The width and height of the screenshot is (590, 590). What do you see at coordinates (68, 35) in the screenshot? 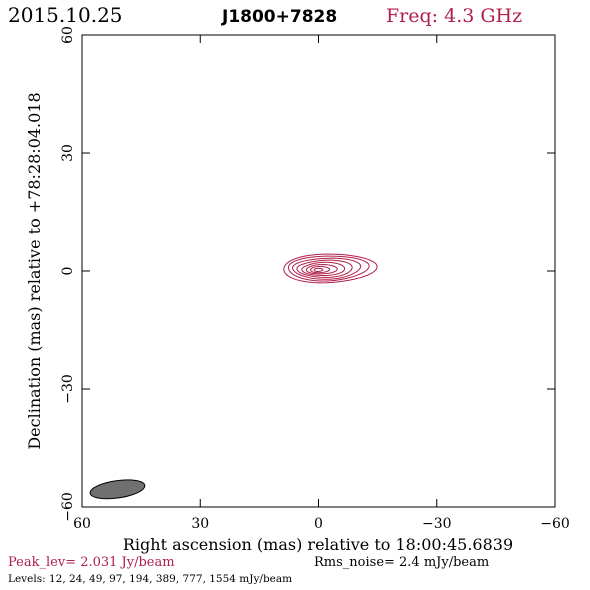
I see `y-tick-label: 60` at bounding box center [68, 35].